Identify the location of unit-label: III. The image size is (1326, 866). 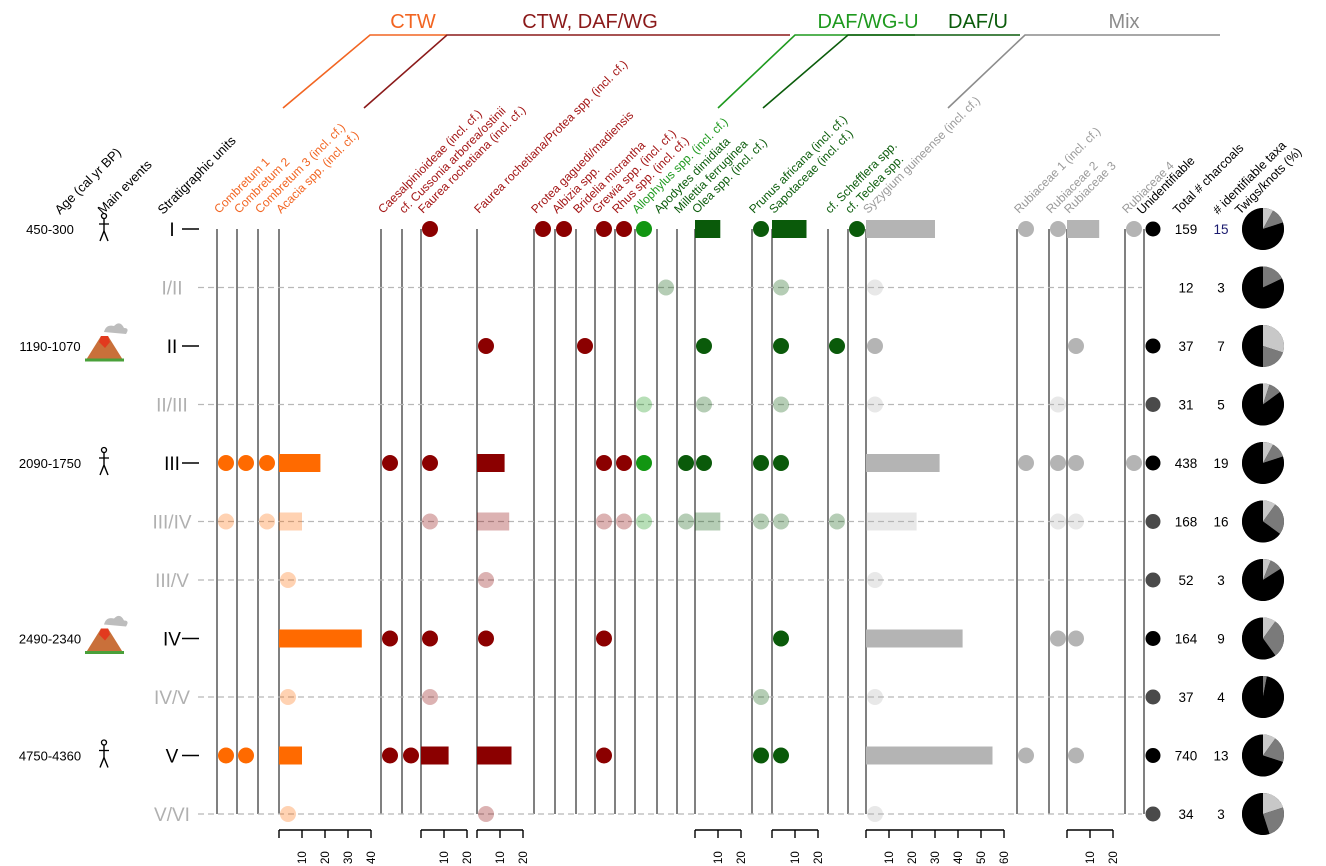
(172, 464).